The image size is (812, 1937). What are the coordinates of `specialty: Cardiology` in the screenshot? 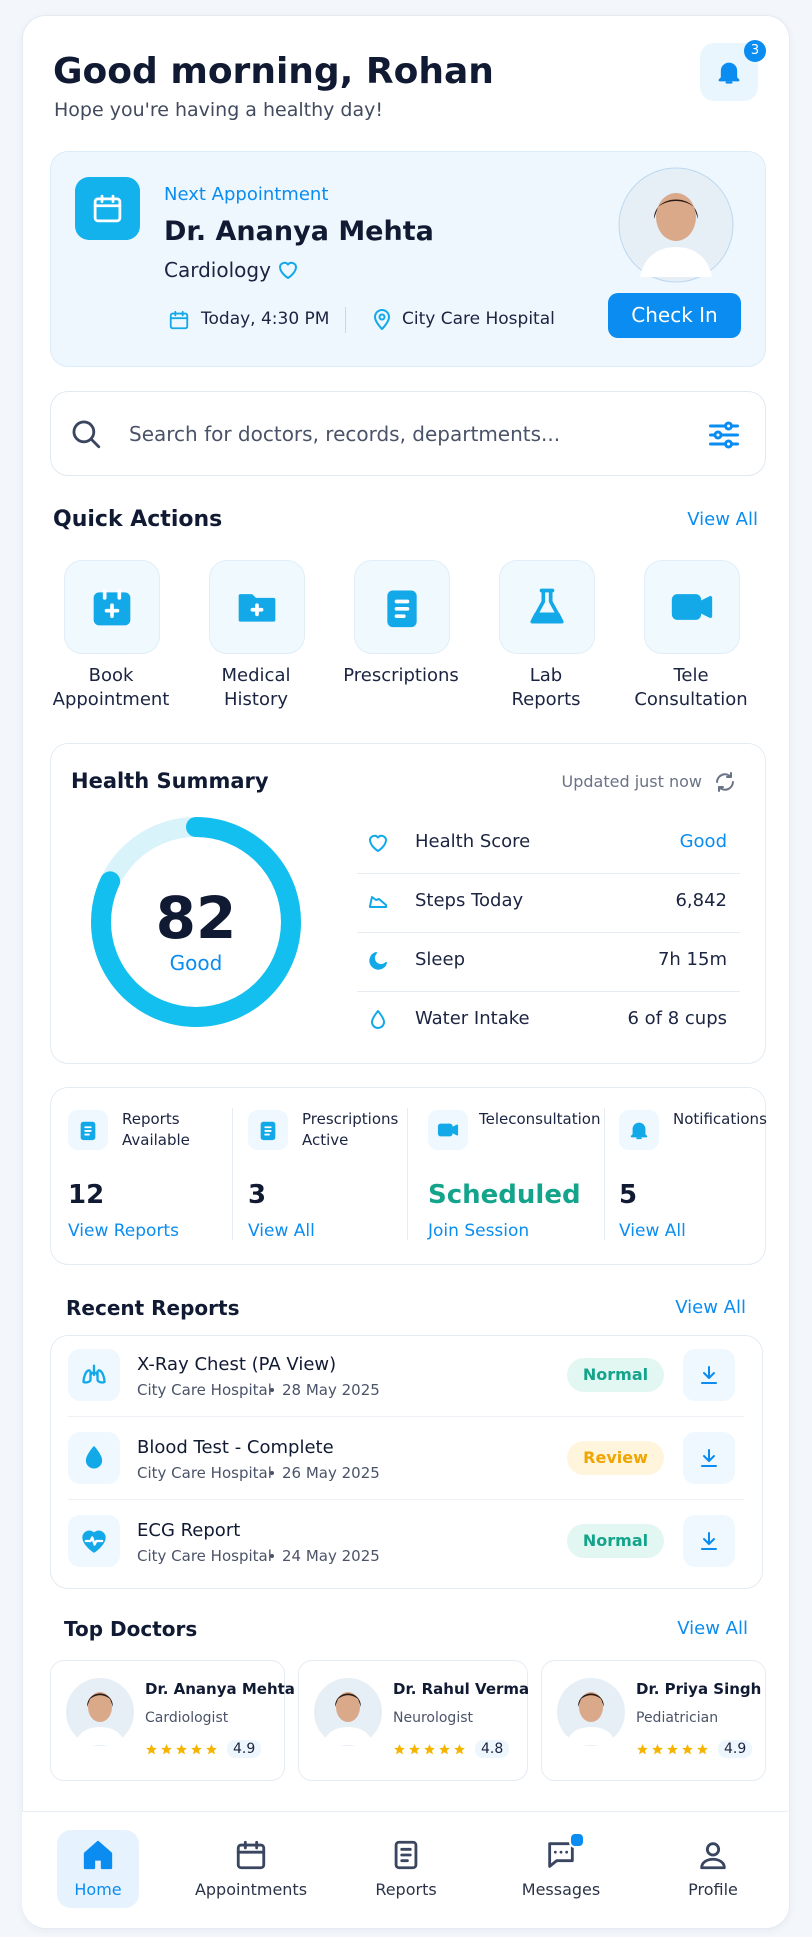 It's located at (217, 270).